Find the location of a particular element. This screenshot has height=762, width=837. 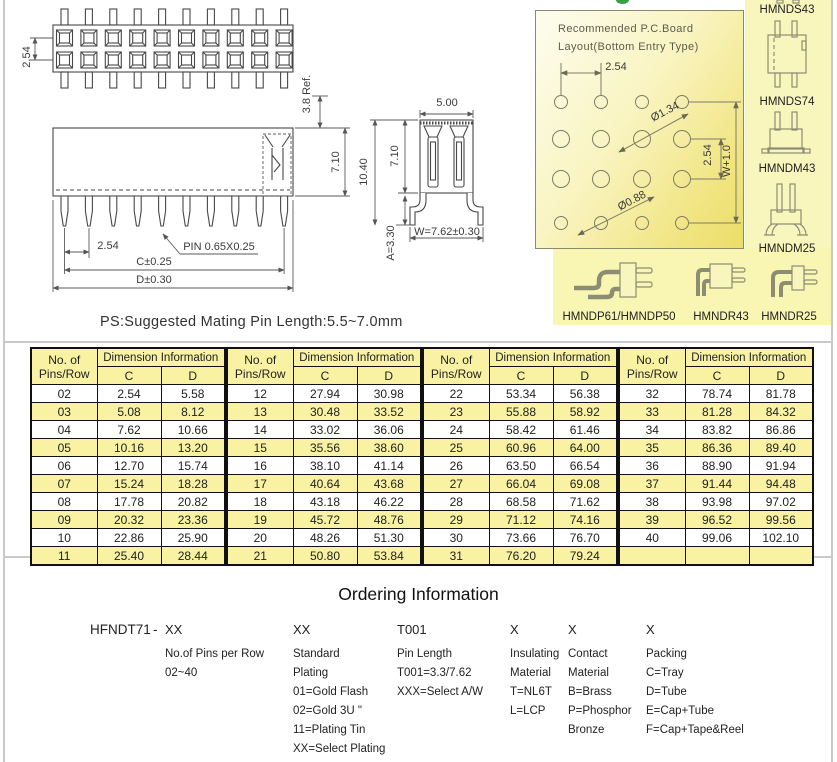

table-row: 37 91.44 94.48 is located at coordinates (716, 483).